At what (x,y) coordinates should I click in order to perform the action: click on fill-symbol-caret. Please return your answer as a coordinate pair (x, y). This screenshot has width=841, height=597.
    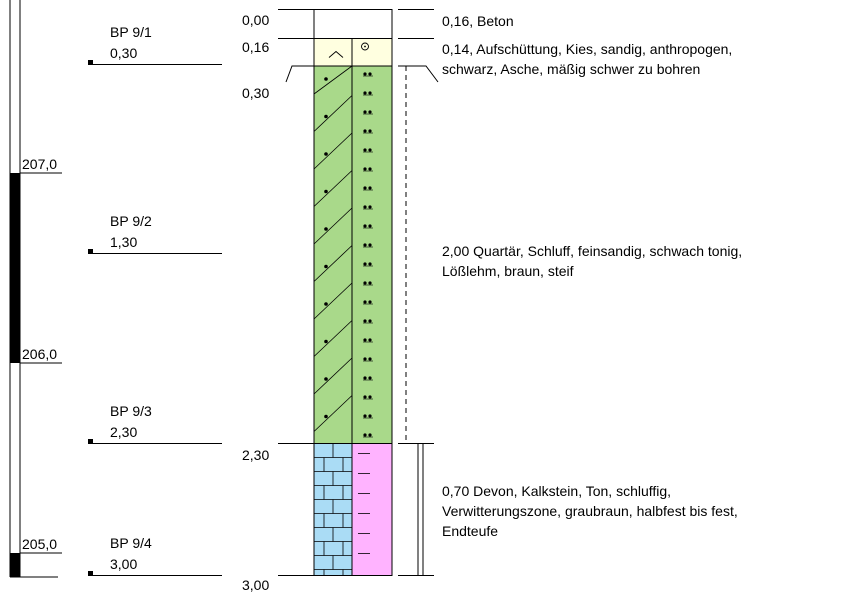
    Looking at the image, I should click on (336, 54).